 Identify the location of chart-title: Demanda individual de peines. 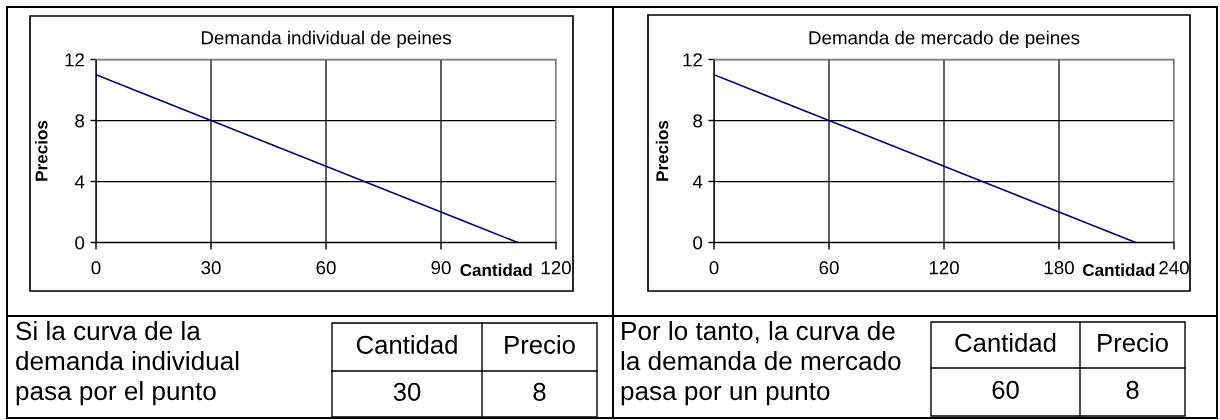
(326, 39).